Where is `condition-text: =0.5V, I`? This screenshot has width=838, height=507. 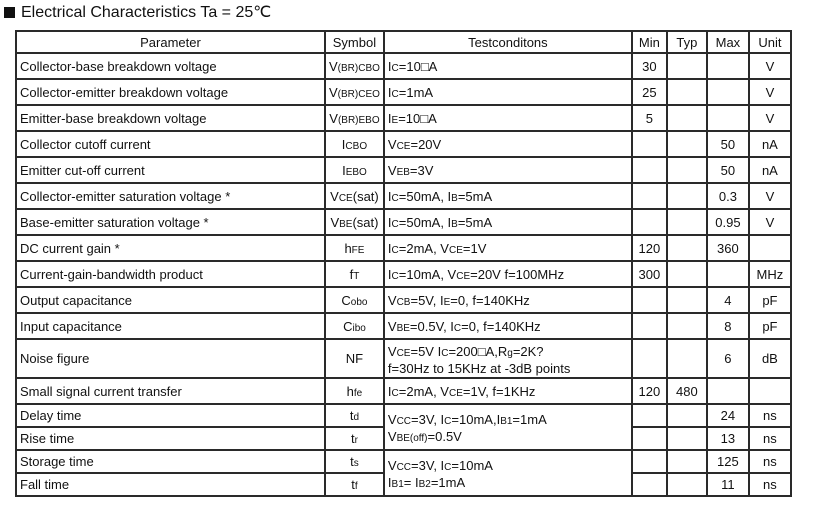 condition-text: =0.5V, I is located at coordinates (431, 326).